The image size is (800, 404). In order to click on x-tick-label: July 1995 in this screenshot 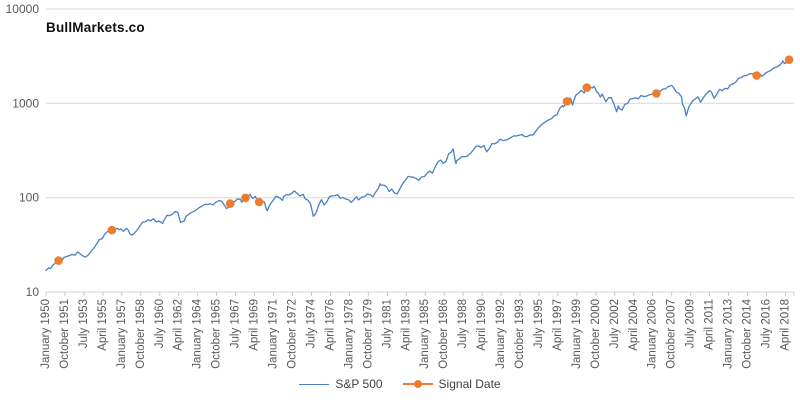, I will do `click(539, 323)`.